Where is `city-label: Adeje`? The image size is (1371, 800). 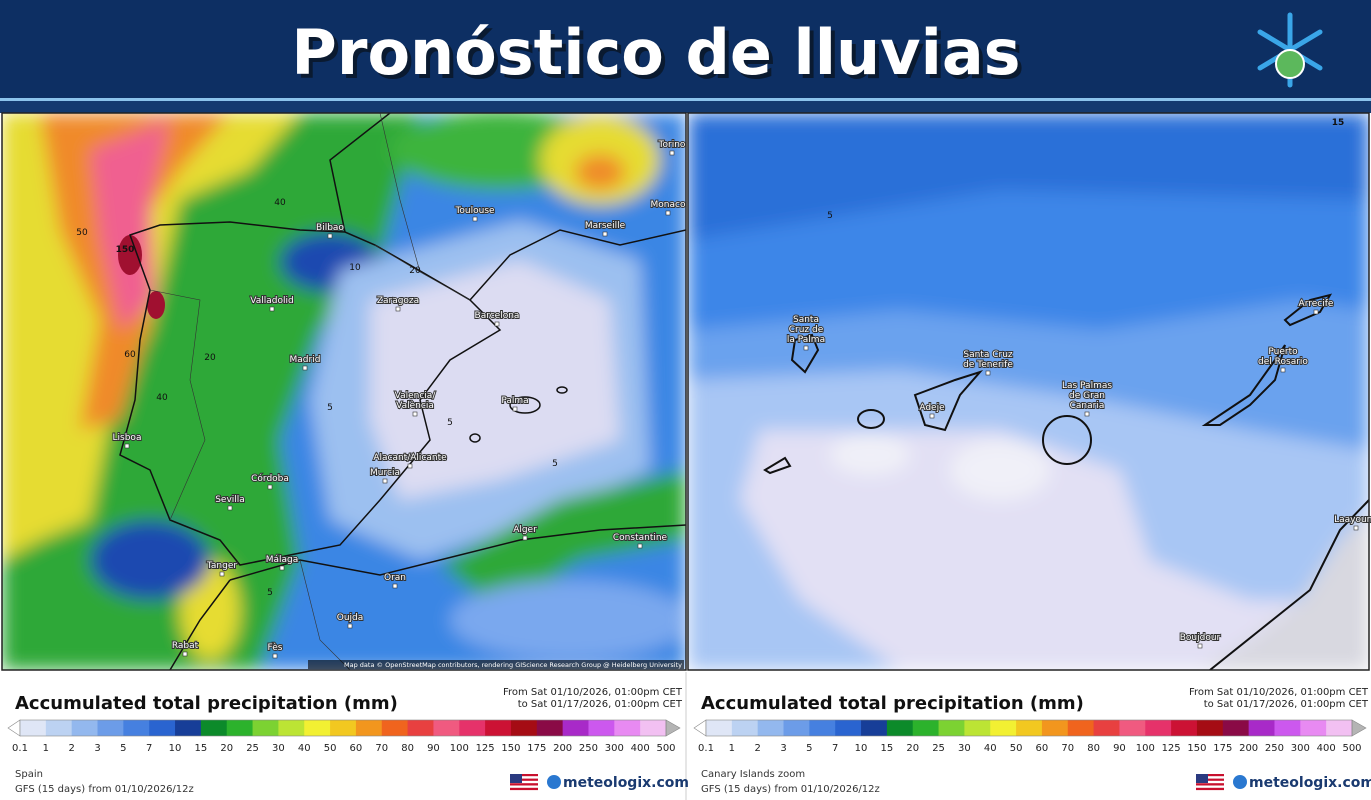
city-label: Adeje is located at coordinates (932, 408).